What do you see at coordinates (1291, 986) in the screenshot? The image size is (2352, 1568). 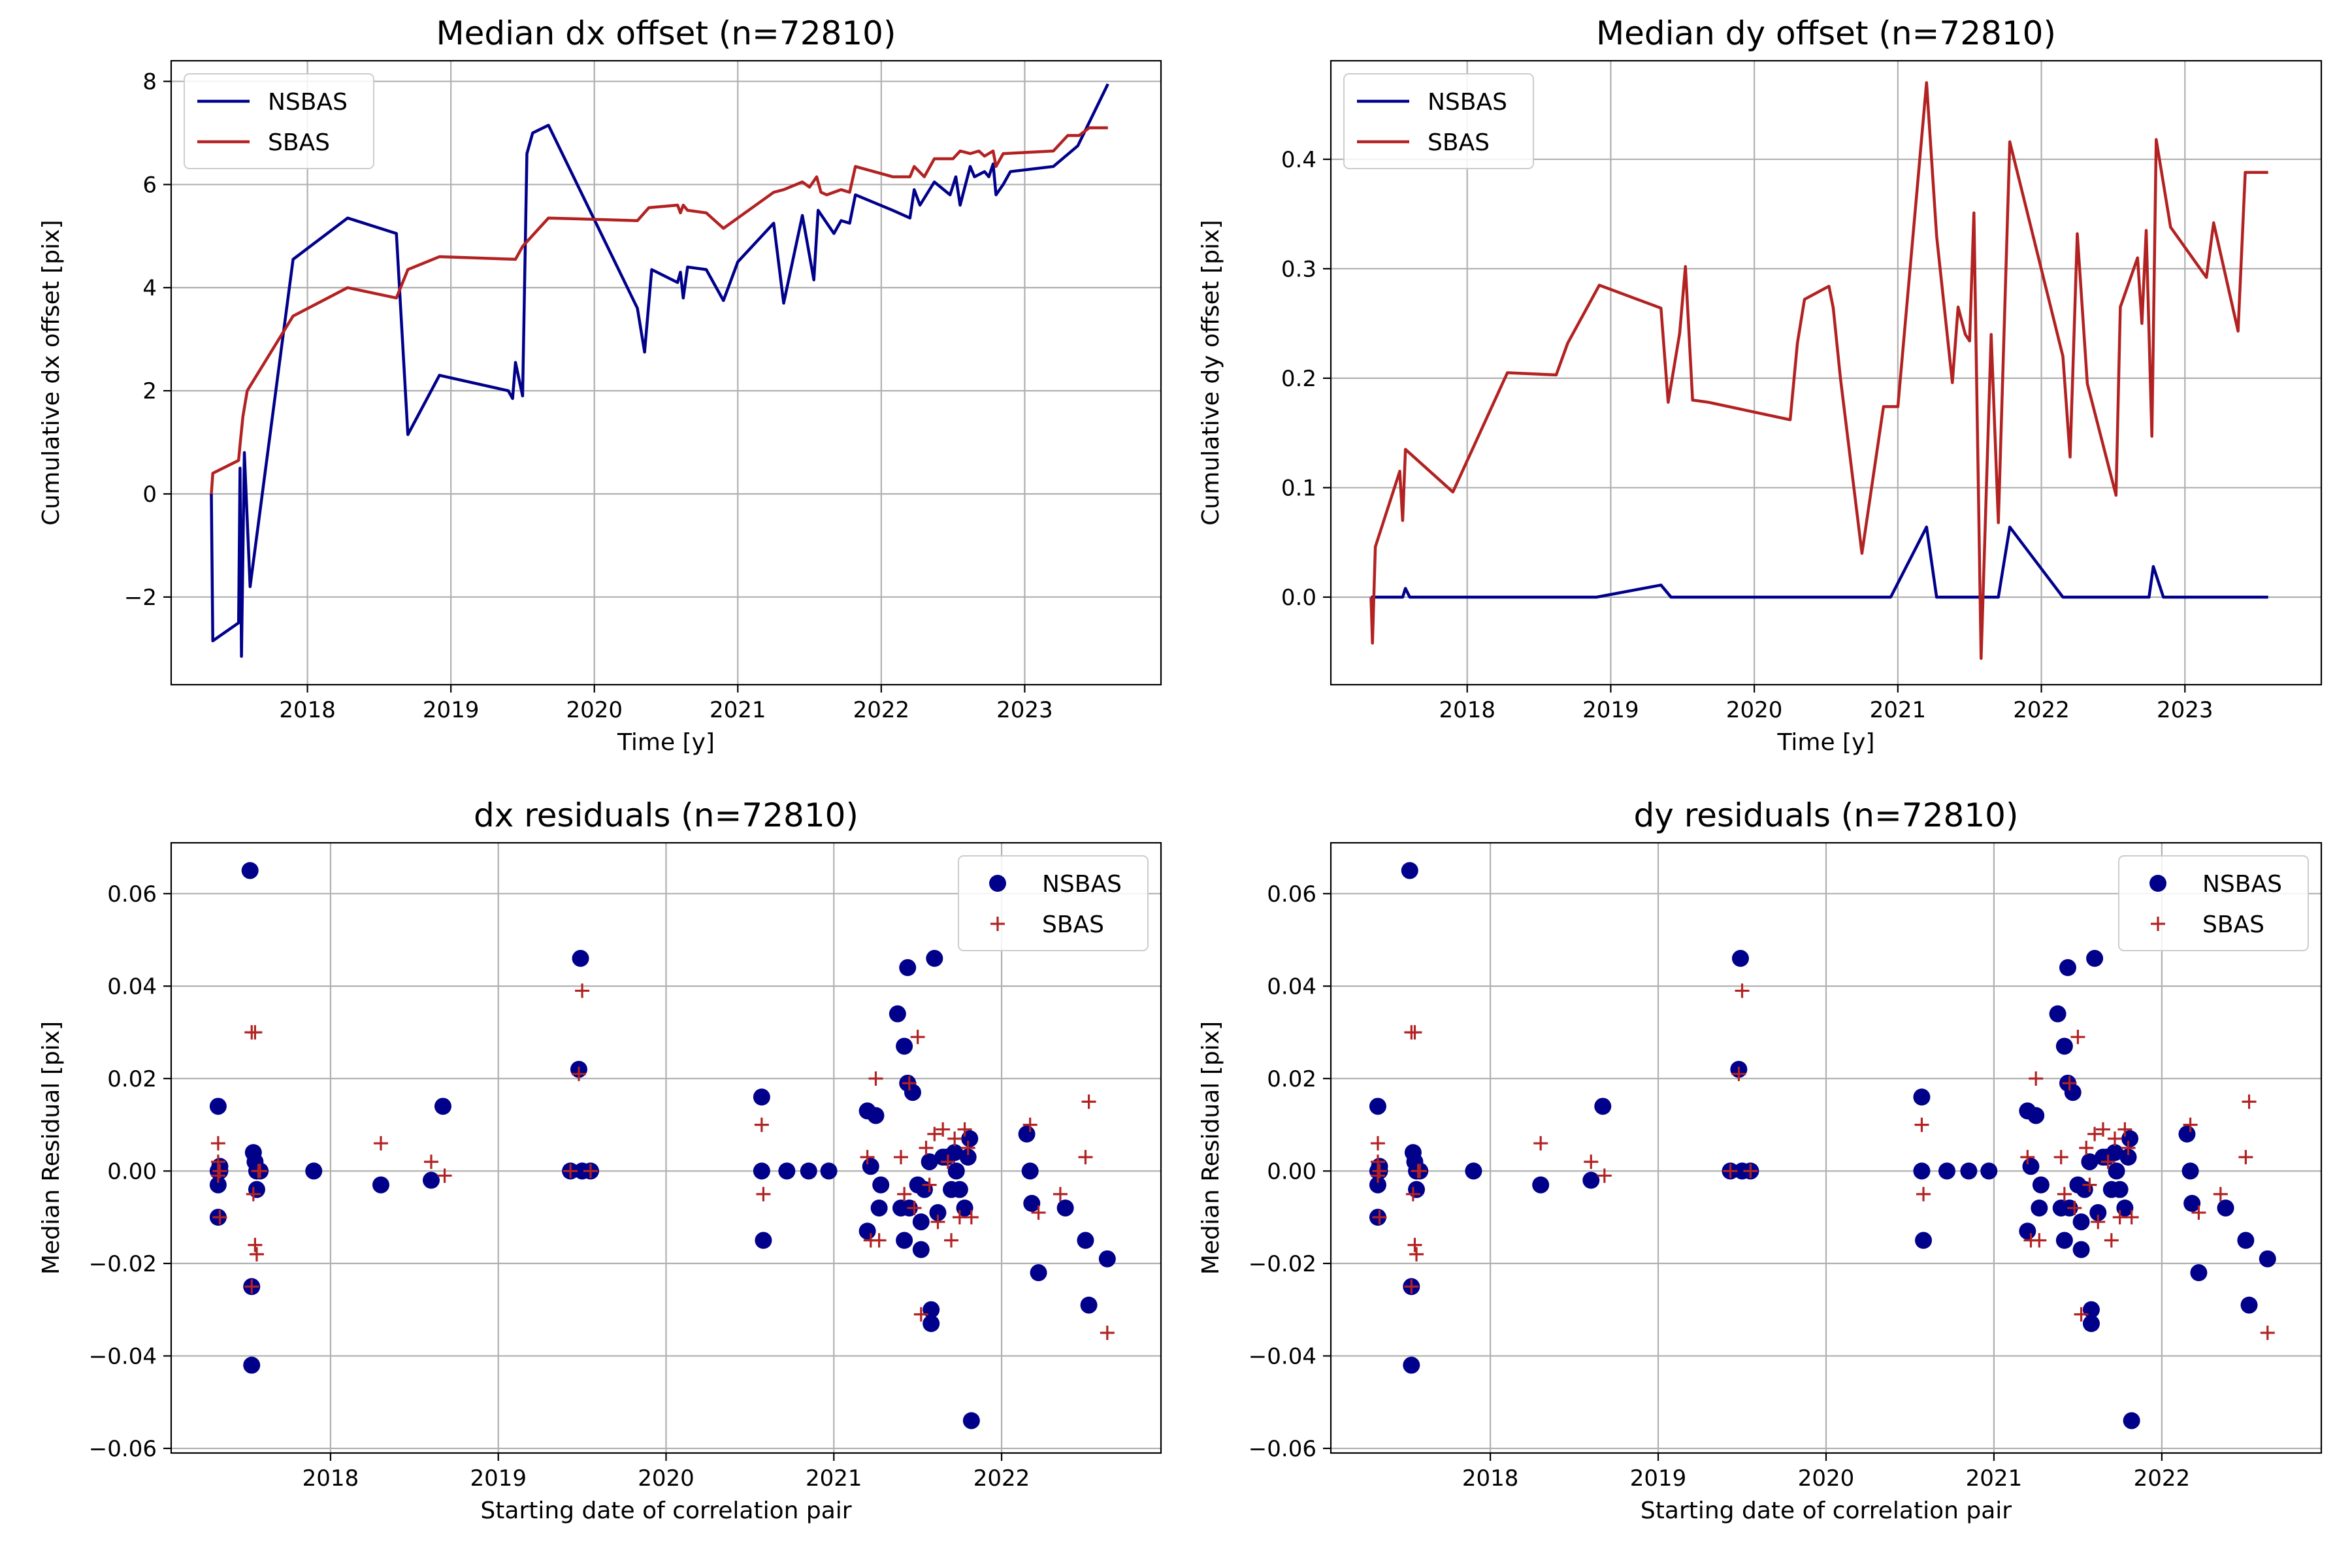 I see `y-tick-label: 0.04` at bounding box center [1291, 986].